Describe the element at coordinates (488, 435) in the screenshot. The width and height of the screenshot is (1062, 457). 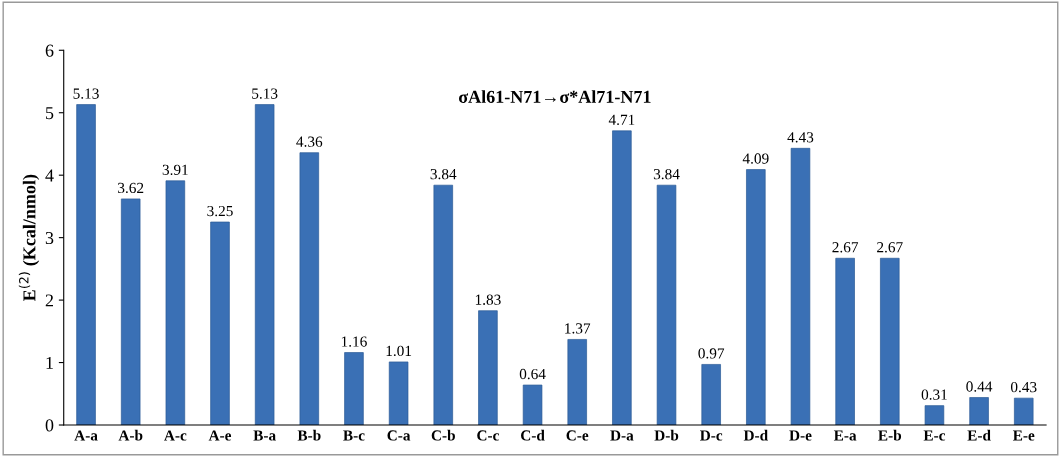
I see `x-tick-label: C-c` at that location.